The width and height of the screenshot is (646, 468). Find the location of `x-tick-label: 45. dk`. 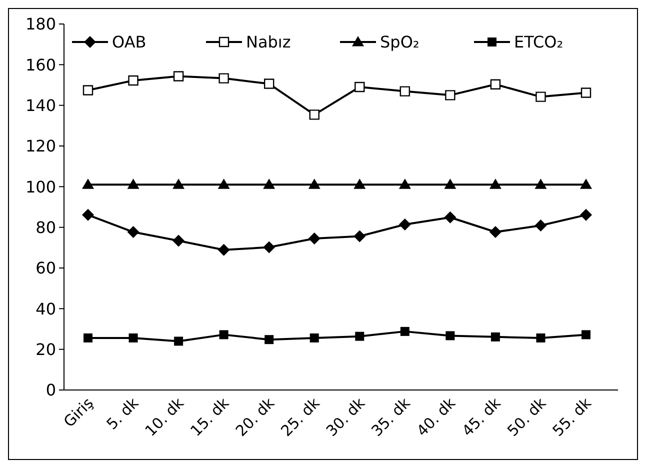

x-tick-label: 45. dk is located at coordinates (481, 417).